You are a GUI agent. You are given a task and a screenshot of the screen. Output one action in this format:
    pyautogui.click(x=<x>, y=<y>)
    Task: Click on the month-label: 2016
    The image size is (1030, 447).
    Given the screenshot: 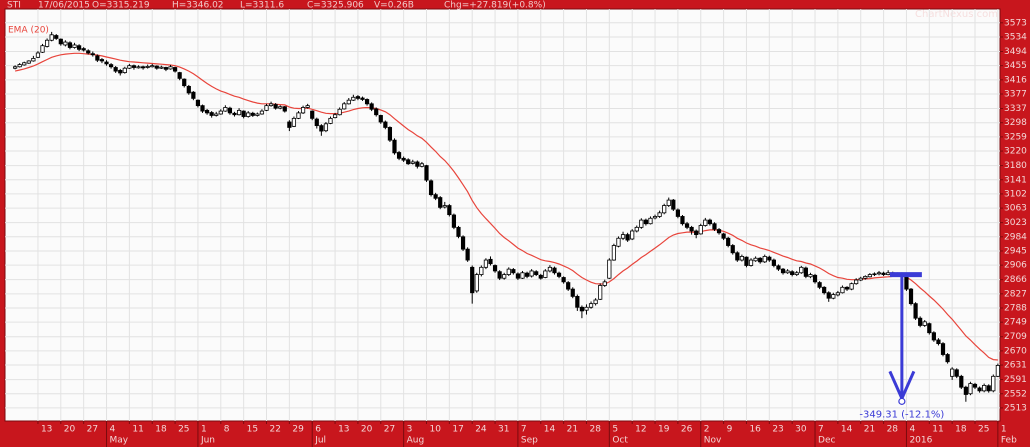 What is the action you would take?
    pyautogui.click(x=920, y=441)
    